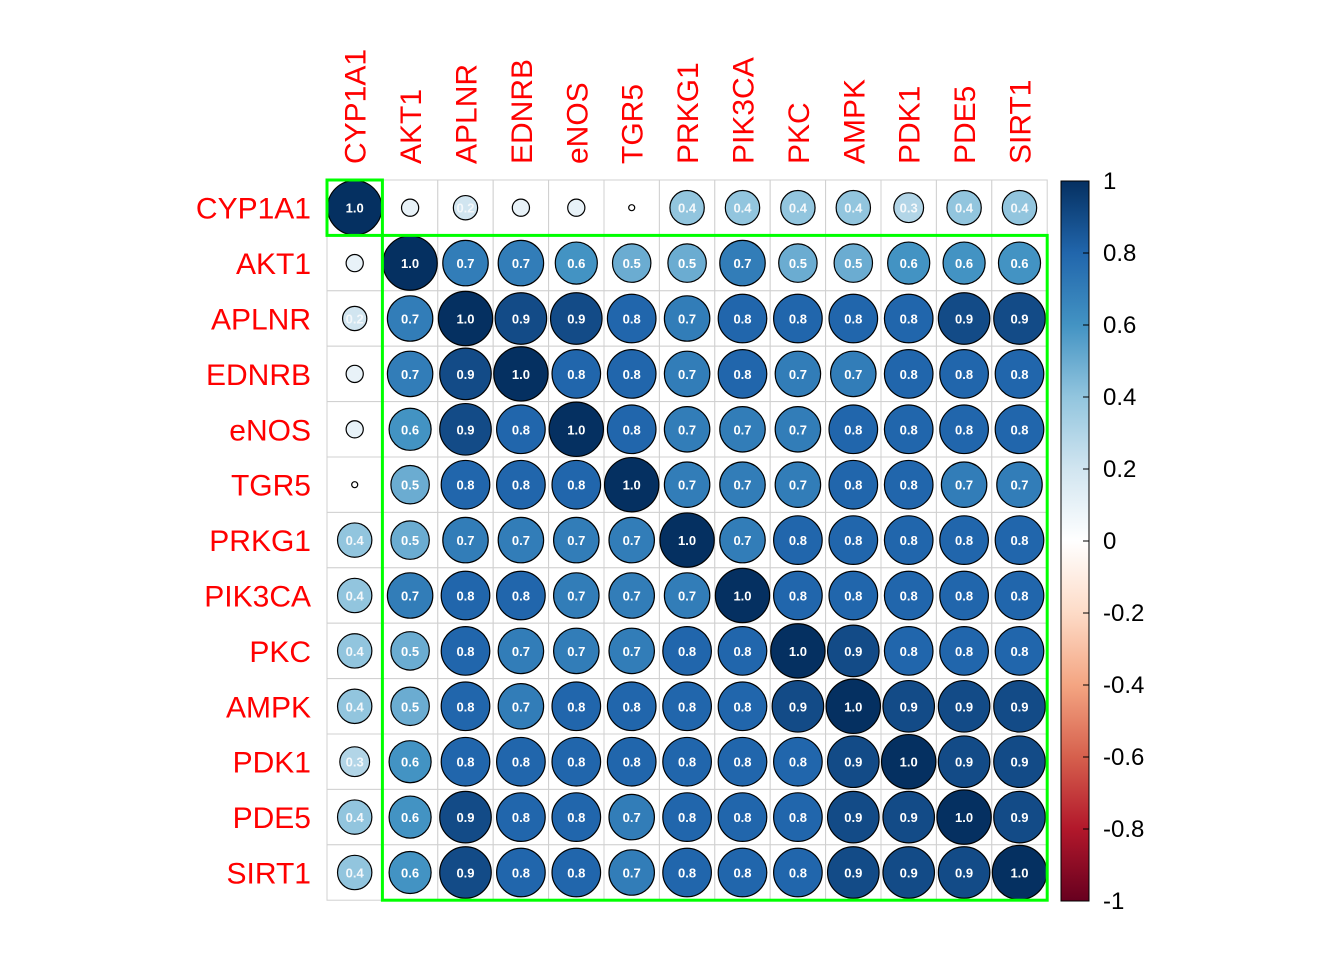 The width and height of the screenshot is (1344, 960). Describe the element at coordinates (799, 133) in the screenshot. I see `column-label: PKC` at that location.